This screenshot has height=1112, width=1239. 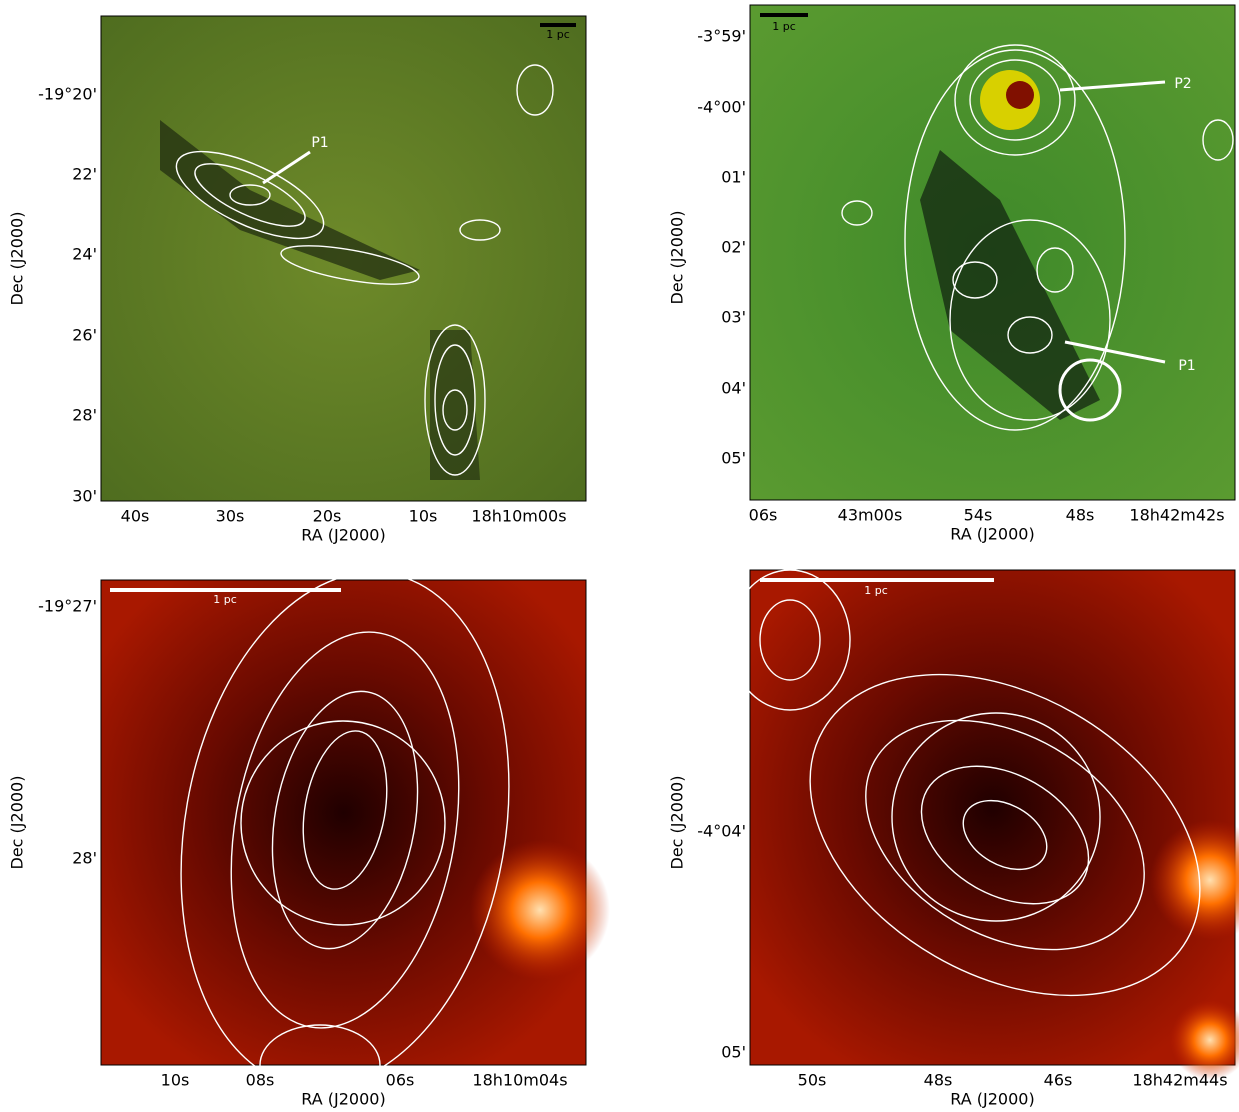 I want to click on y-tick-label: 30', so click(x=84, y=496).